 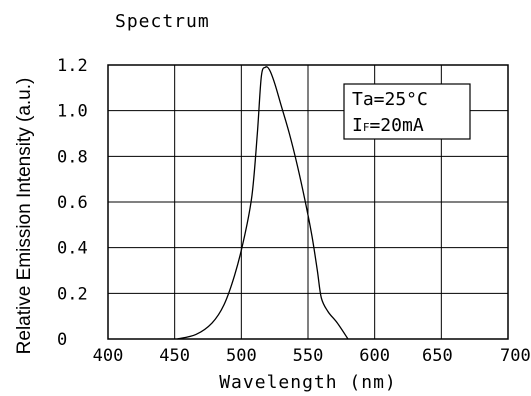 I want to click on x-tick-label: 400, so click(x=108, y=356).